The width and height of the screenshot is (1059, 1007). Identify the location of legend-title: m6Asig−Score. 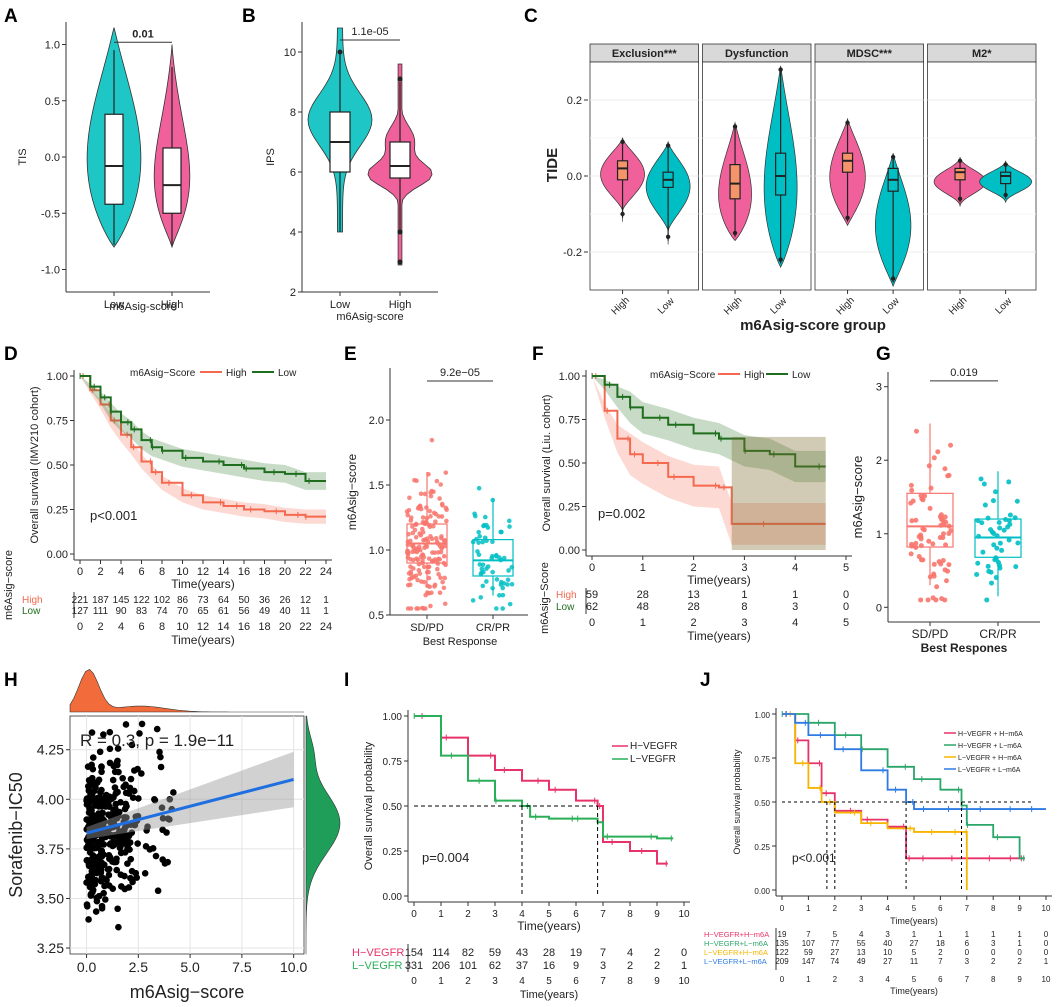
(163, 373).